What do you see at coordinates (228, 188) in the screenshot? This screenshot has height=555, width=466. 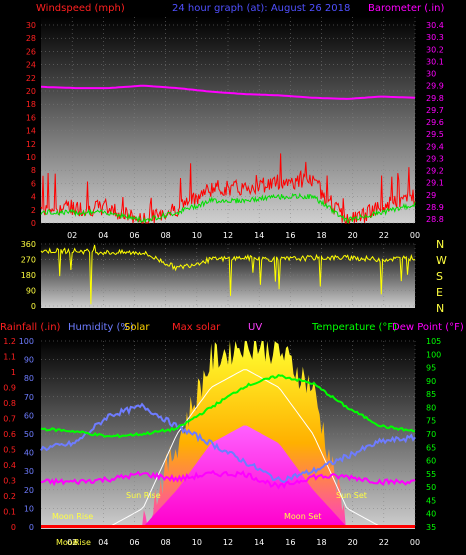 I see `windspeed-series` at bounding box center [228, 188].